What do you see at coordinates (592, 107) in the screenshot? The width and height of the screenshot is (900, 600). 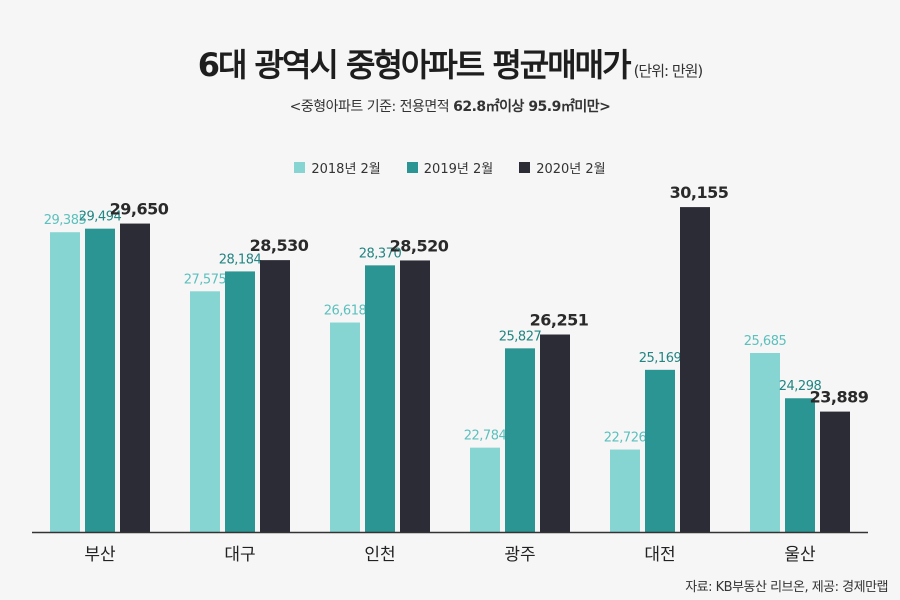 I see `subtitle-suffix: 미만>` at bounding box center [592, 107].